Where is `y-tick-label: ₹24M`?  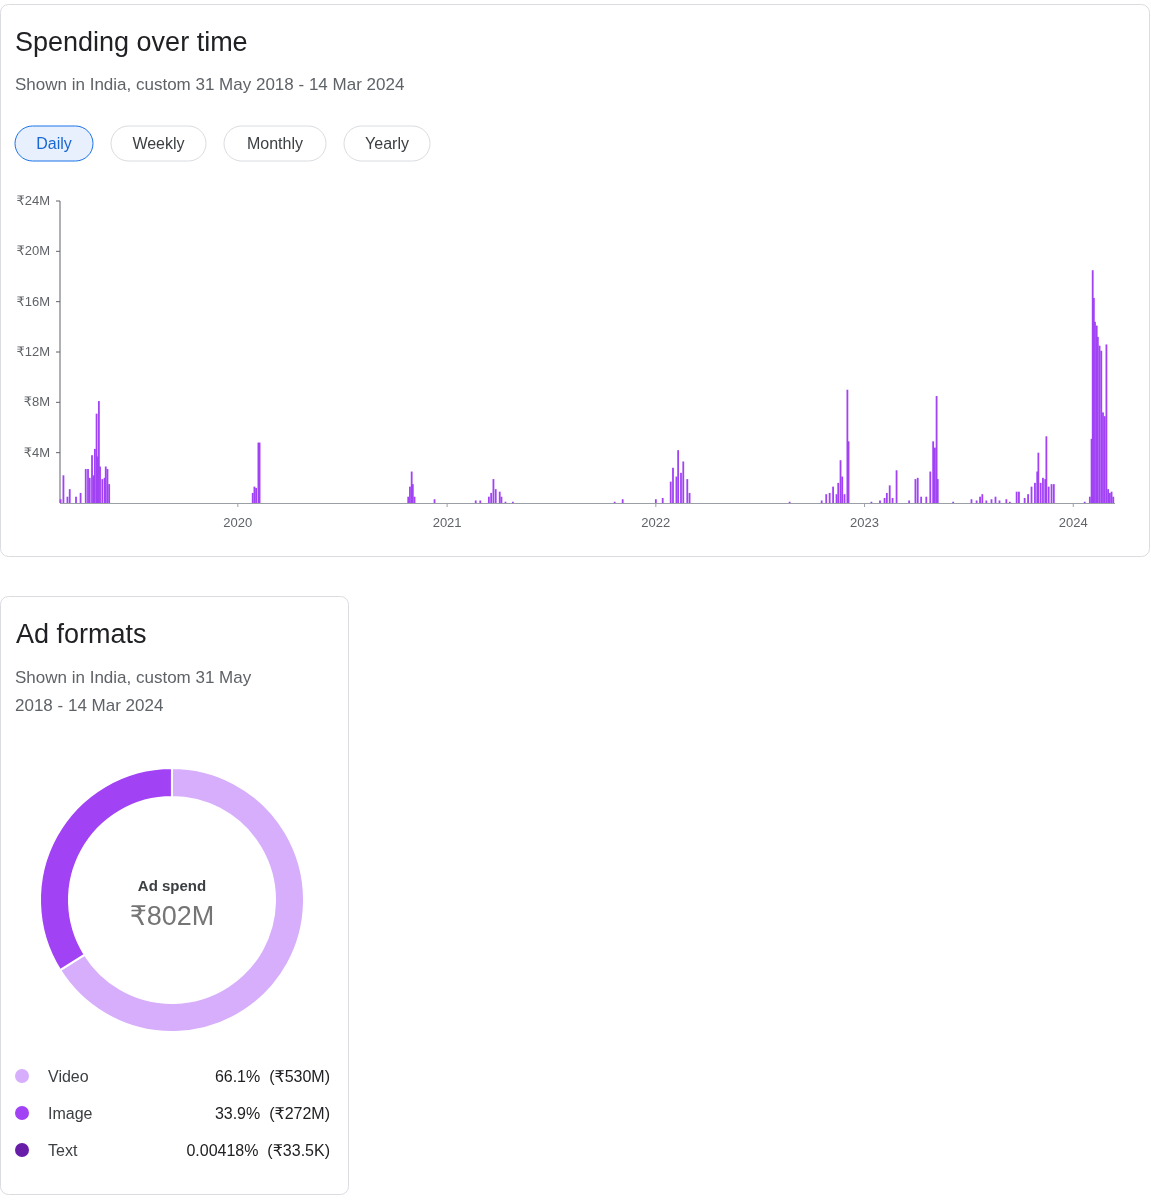 y-tick-label: ₹24M is located at coordinates (33, 200).